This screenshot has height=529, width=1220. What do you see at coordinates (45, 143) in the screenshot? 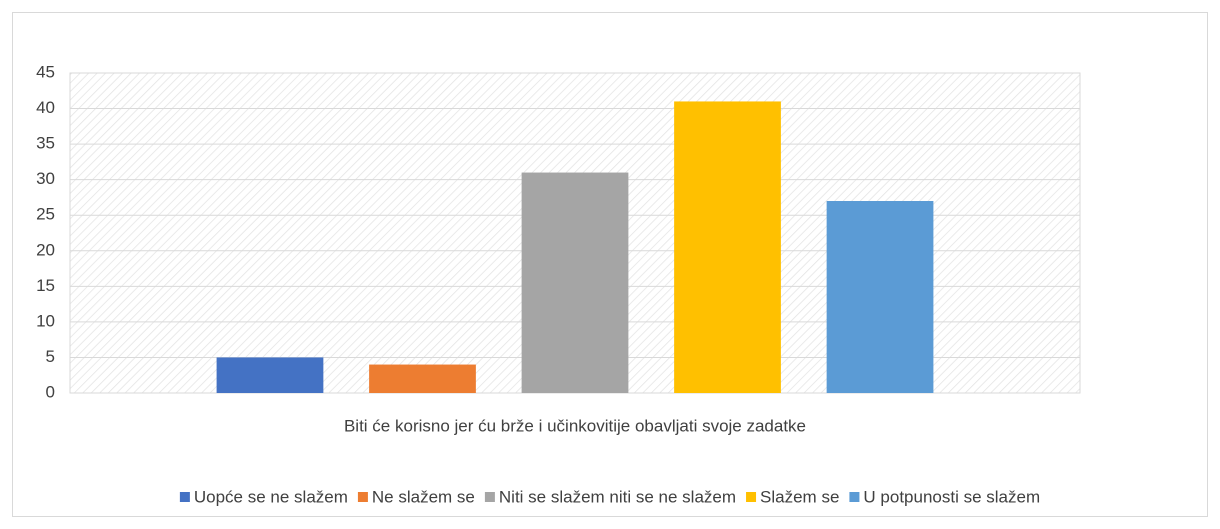
I see `y-tick-label: 35` at bounding box center [45, 143].